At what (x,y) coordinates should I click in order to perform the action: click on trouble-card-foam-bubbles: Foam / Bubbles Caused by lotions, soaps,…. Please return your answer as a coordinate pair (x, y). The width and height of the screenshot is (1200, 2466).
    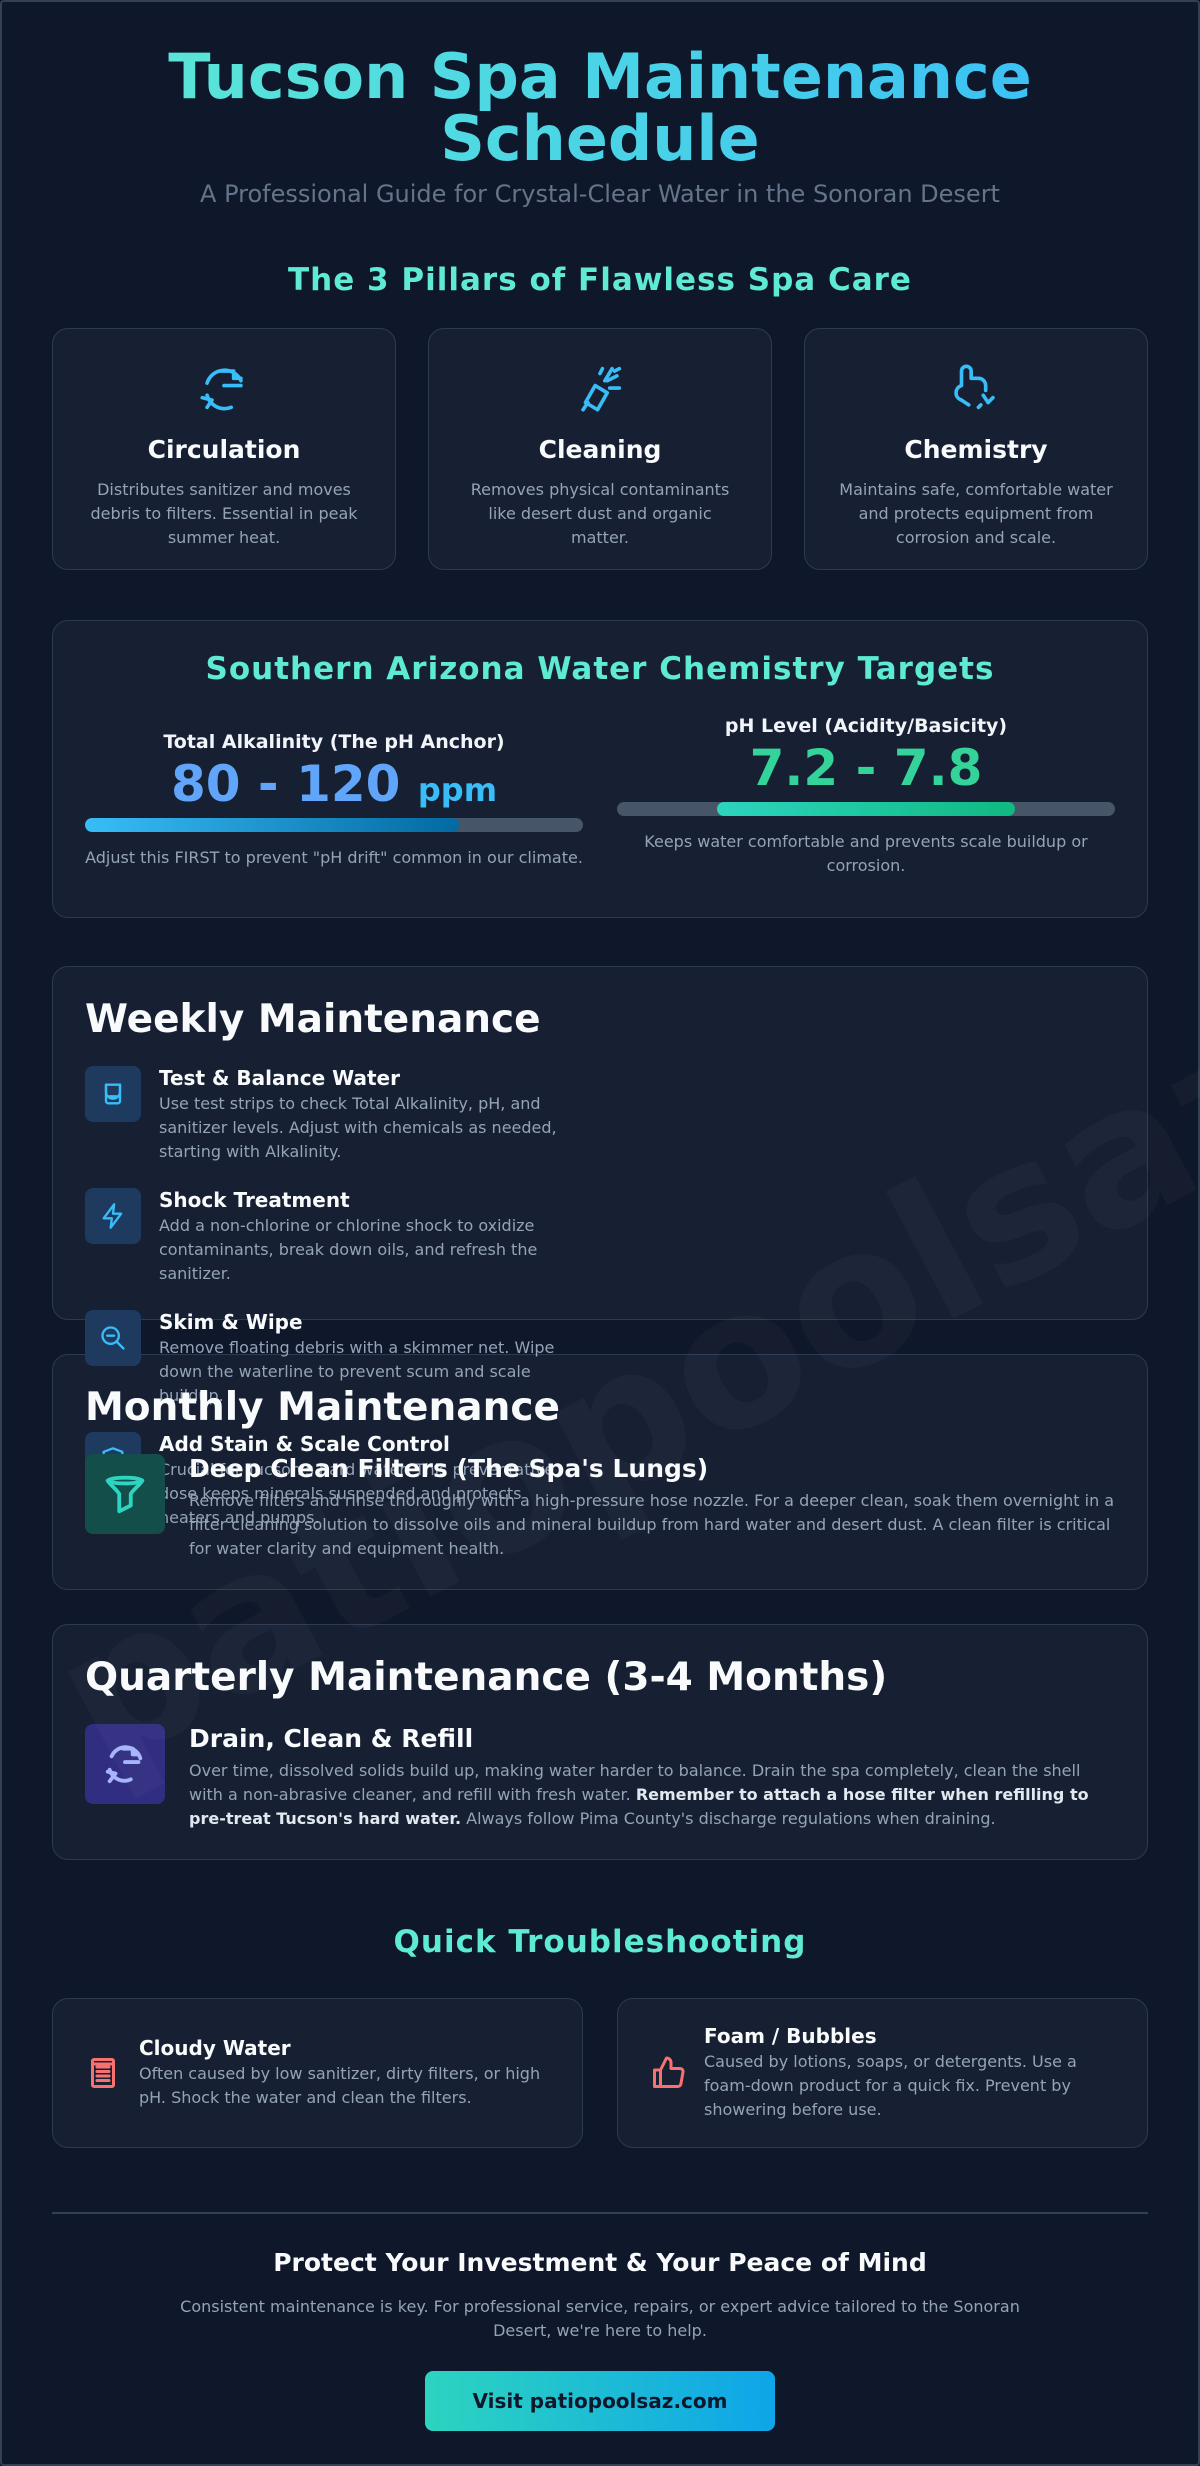
    Looking at the image, I should click on (882, 2073).